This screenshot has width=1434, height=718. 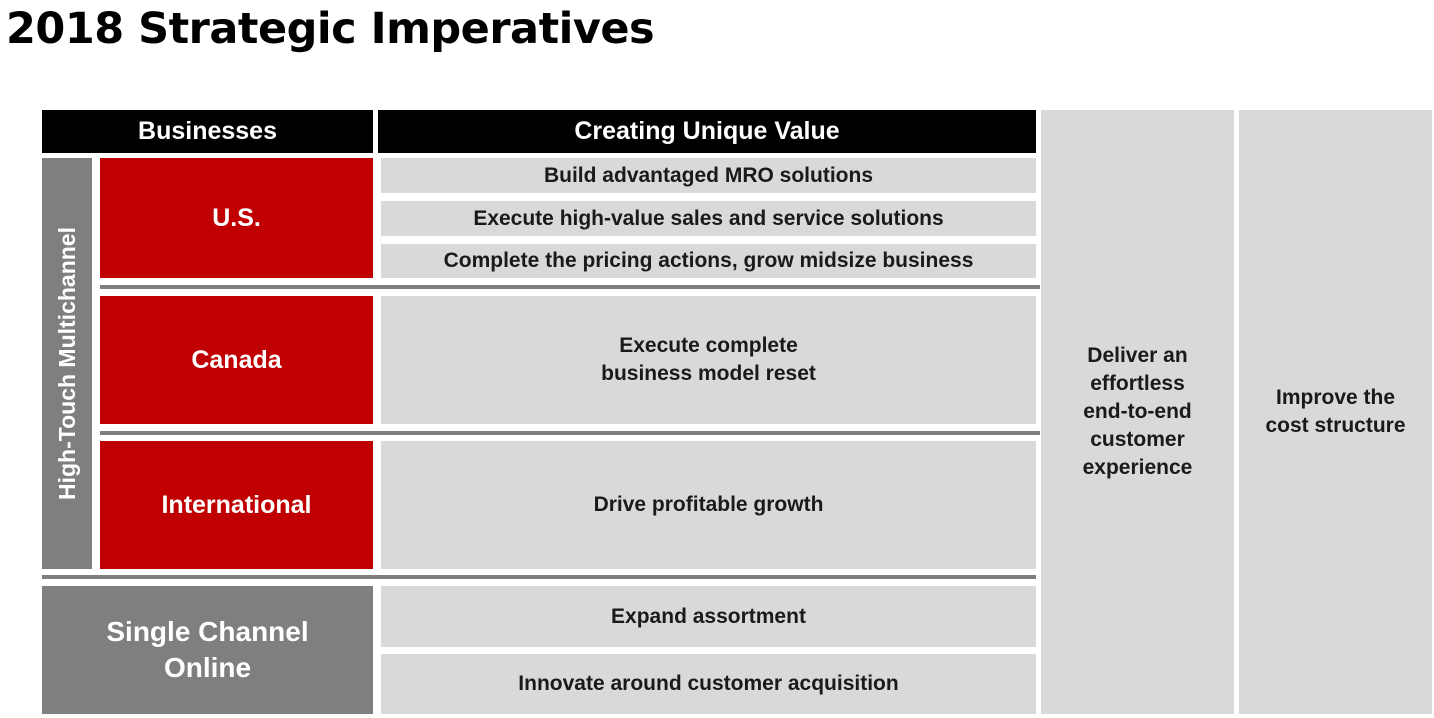 What do you see at coordinates (236, 505) in the screenshot?
I see `business-international: International` at bounding box center [236, 505].